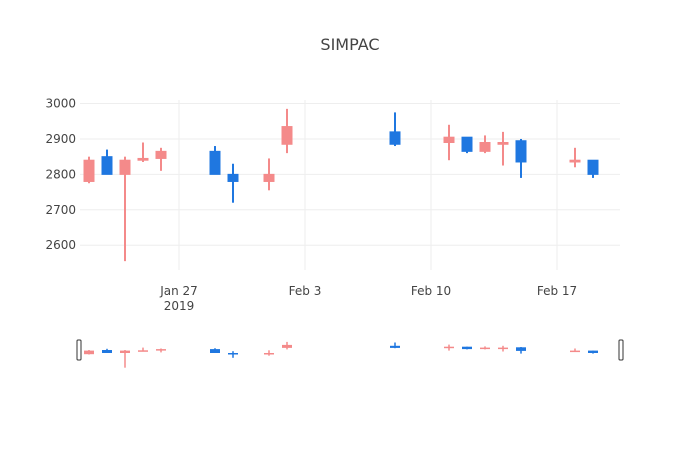  I want to click on y-tick-label: 2800, so click(60, 174).